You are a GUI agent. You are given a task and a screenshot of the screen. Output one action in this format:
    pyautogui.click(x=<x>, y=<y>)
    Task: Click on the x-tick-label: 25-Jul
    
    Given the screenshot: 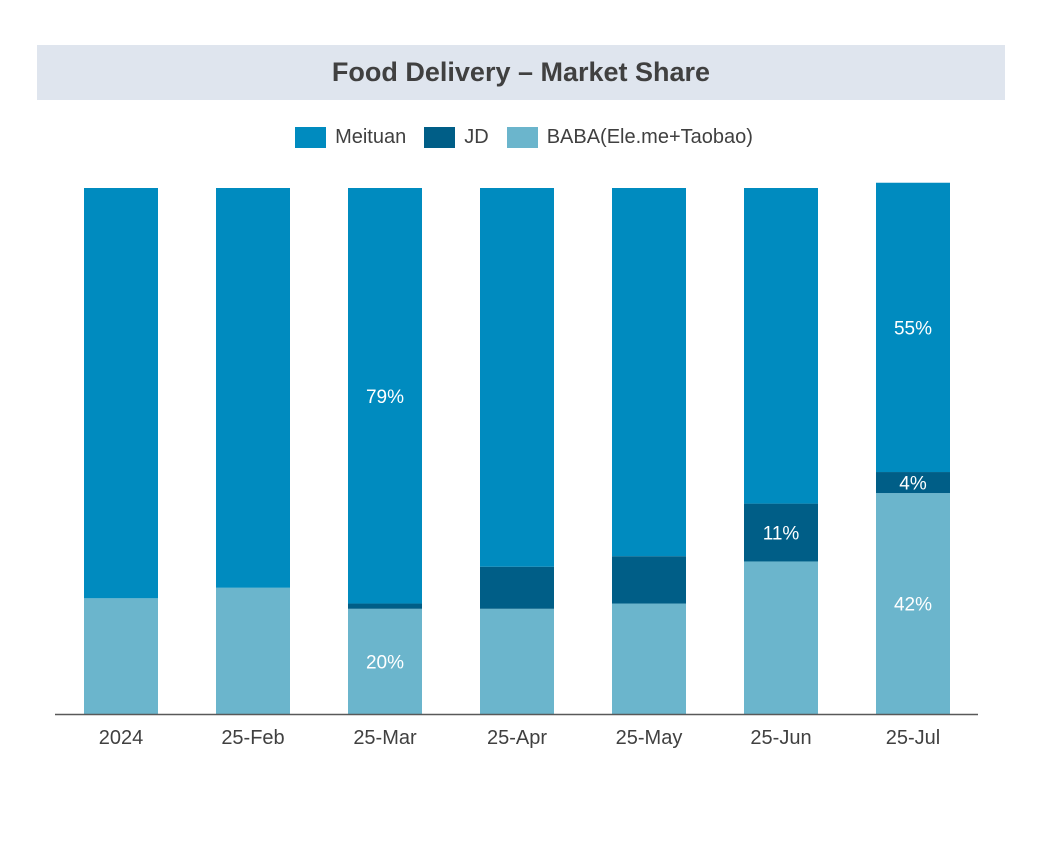 What is the action you would take?
    pyautogui.click(x=913, y=738)
    